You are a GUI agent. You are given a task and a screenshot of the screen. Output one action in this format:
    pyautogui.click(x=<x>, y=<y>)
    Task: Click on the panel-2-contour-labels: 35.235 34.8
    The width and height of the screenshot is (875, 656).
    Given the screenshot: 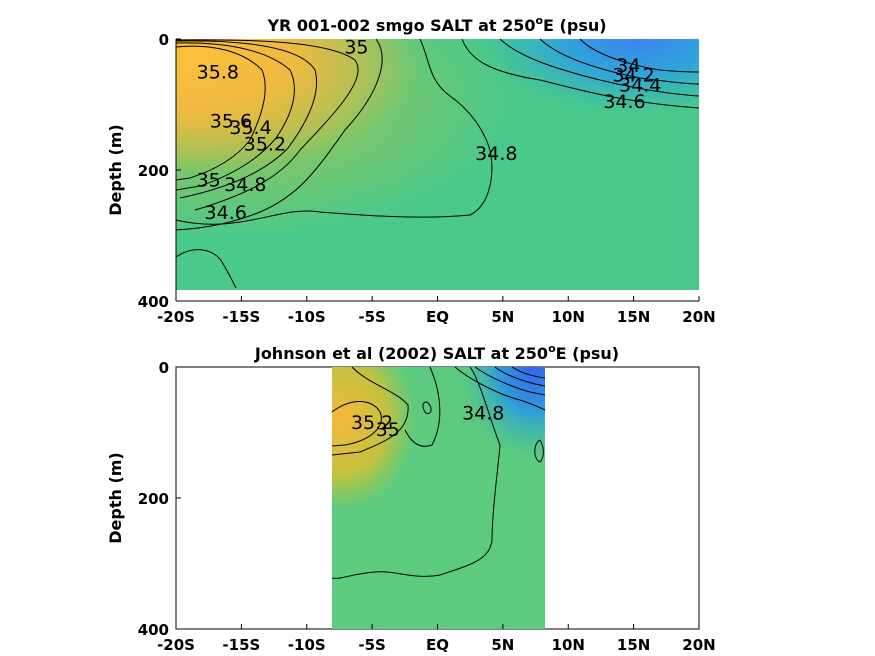 What is the action you would take?
    pyautogui.click(x=427, y=421)
    